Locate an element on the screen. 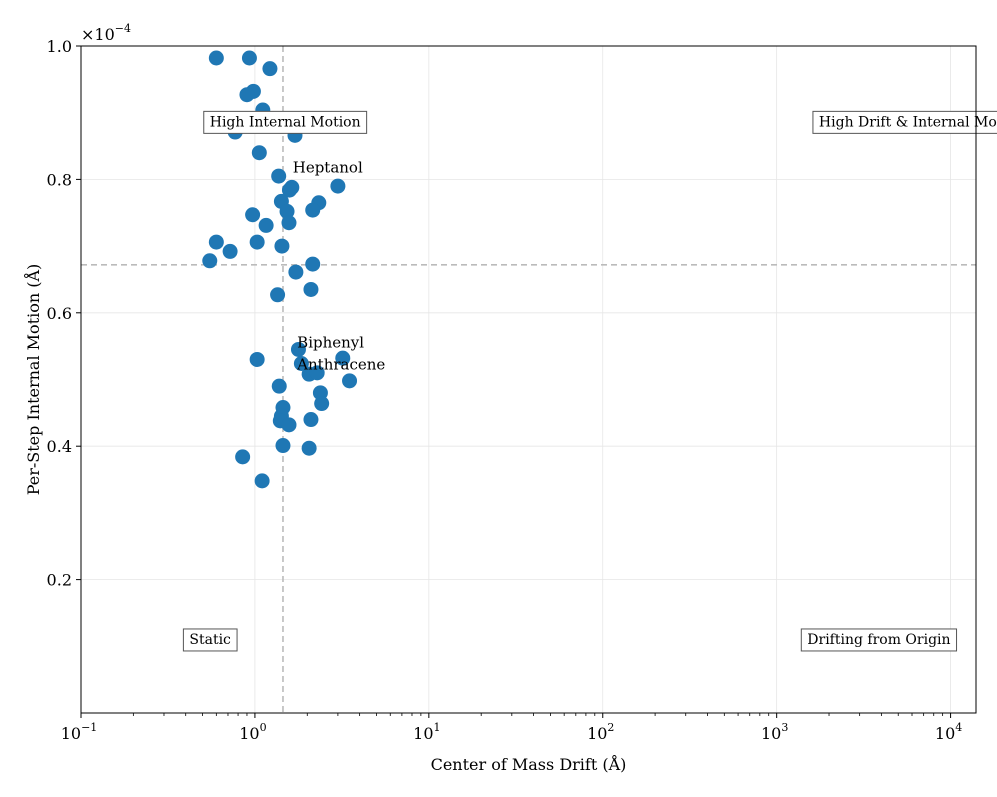 This screenshot has height=797, width=997. x-tick-label: 10⁴ is located at coordinates (948, 732).